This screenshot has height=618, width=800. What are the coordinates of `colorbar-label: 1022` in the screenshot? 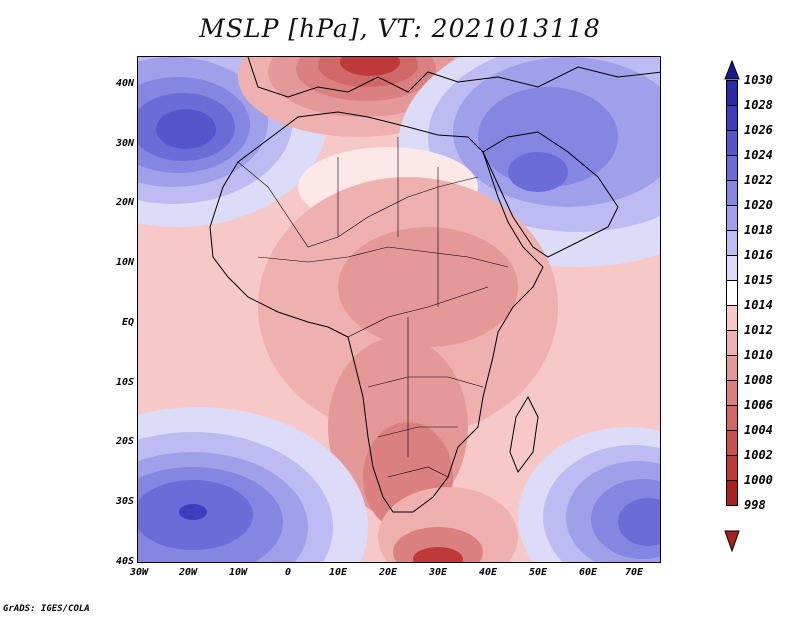 It's located at (758, 180).